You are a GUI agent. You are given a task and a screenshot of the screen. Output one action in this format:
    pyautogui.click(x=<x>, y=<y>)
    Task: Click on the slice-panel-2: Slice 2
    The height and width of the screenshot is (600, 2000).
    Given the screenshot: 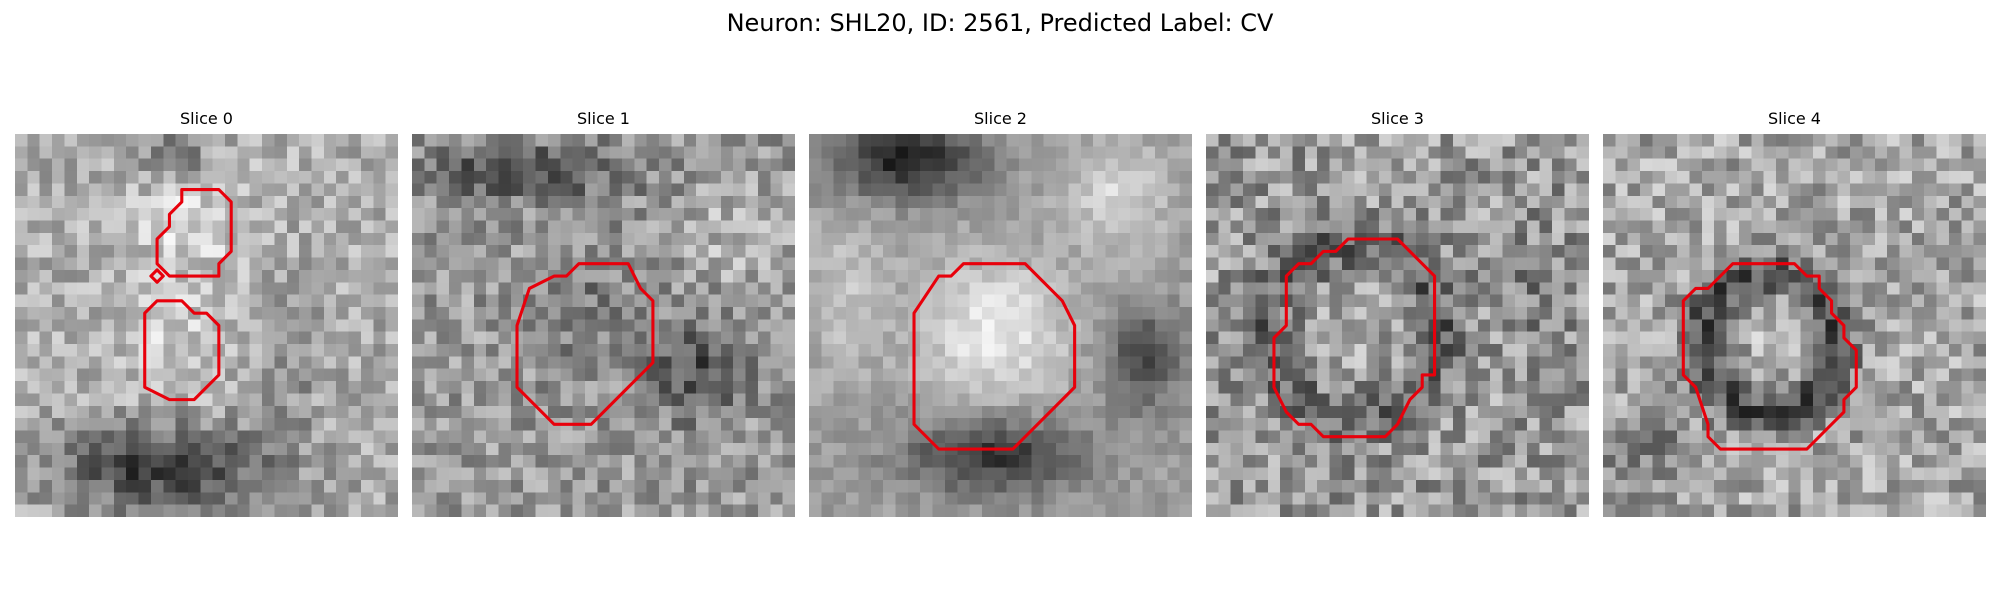 What is the action you would take?
    pyautogui.click(x=1000, y=312)
    